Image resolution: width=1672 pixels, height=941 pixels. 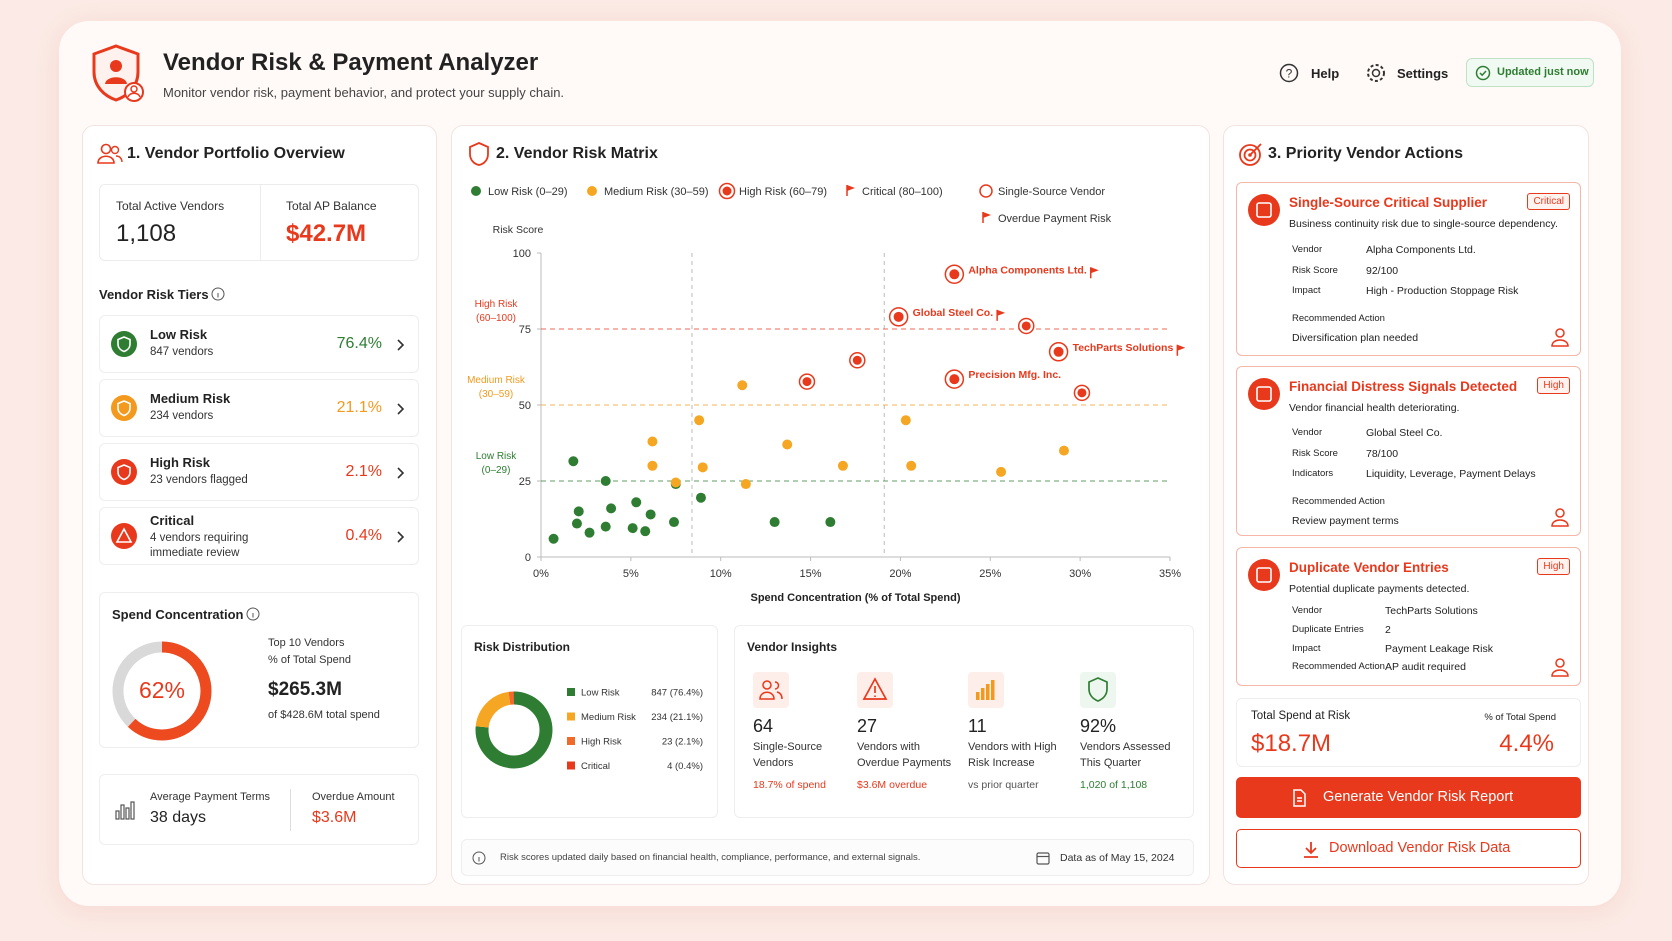 What do you see at coordinates (1526, 743) in the screenshot?
I see `spend-risk-share: 4.4%` at bounding box center [1526, 743].